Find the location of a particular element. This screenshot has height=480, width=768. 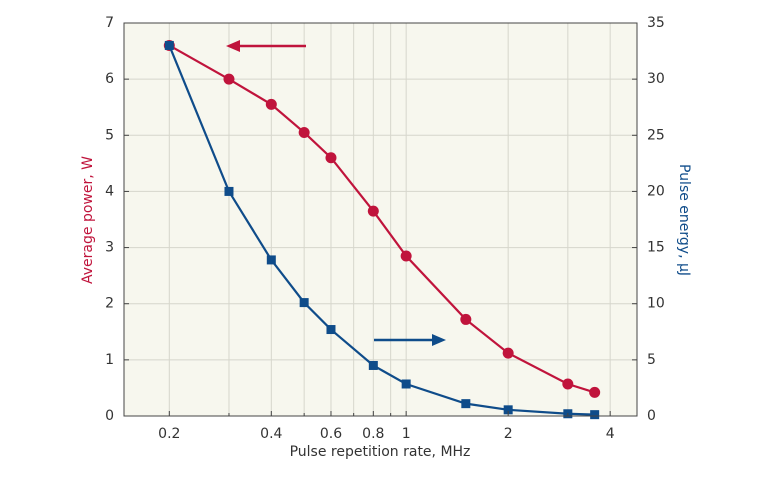

y-tick-label: 3 is located at coordinates (109, 248).